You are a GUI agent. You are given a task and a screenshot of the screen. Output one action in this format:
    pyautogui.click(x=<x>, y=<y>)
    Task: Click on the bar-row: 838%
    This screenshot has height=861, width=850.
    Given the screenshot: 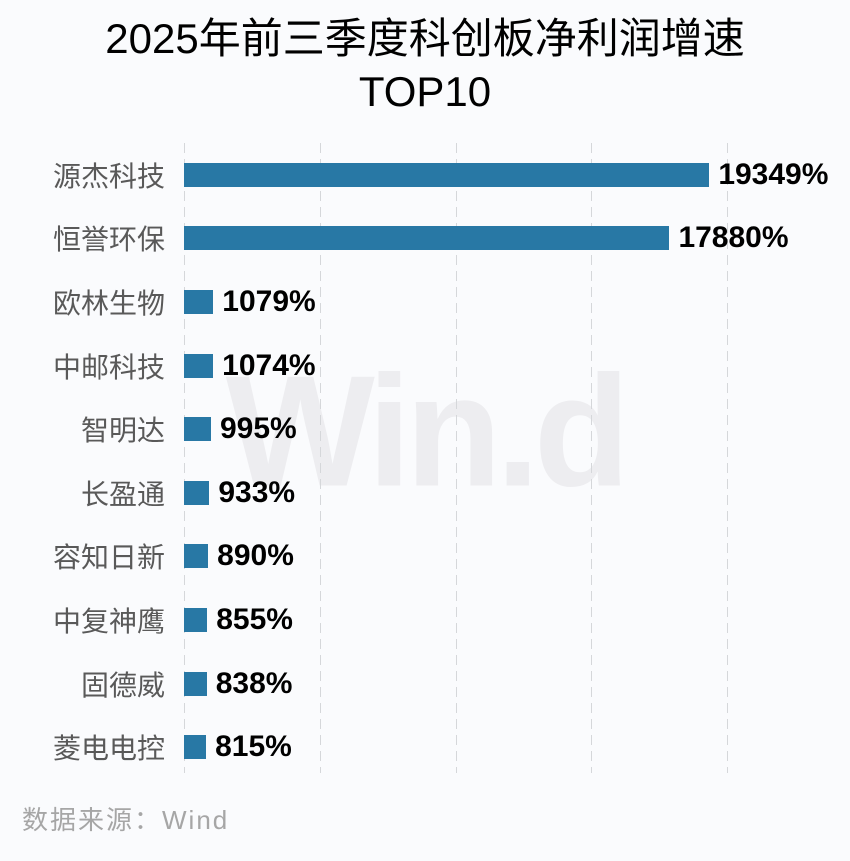 What is the action you would take?
    pyautogui.click(x=517, y=684)
    